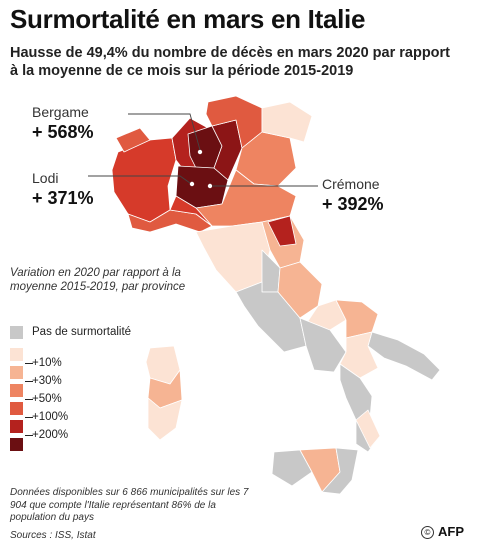 This screenshot has height=549, width=480. Describe the element at coordinates (292, 468) in the screenshot. I see `region-sicily-west` at that location.